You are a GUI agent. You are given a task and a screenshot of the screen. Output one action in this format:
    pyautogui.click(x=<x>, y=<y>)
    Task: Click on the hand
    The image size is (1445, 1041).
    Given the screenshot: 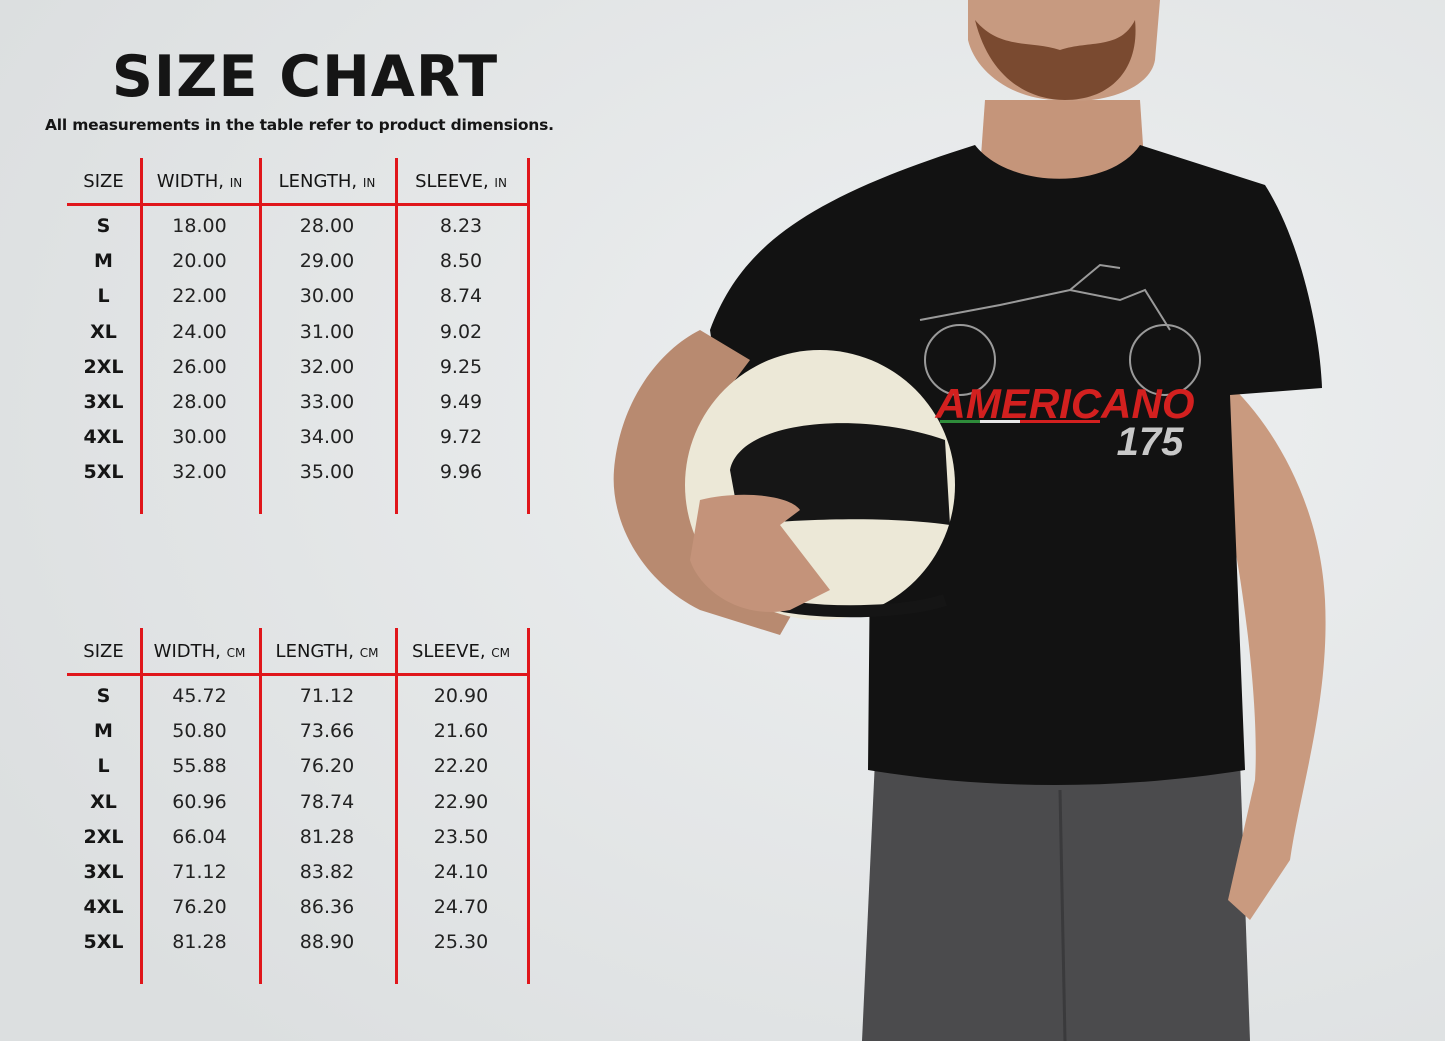 What is the action you would take?
    pyautogui.click(x=760, y=553)
    